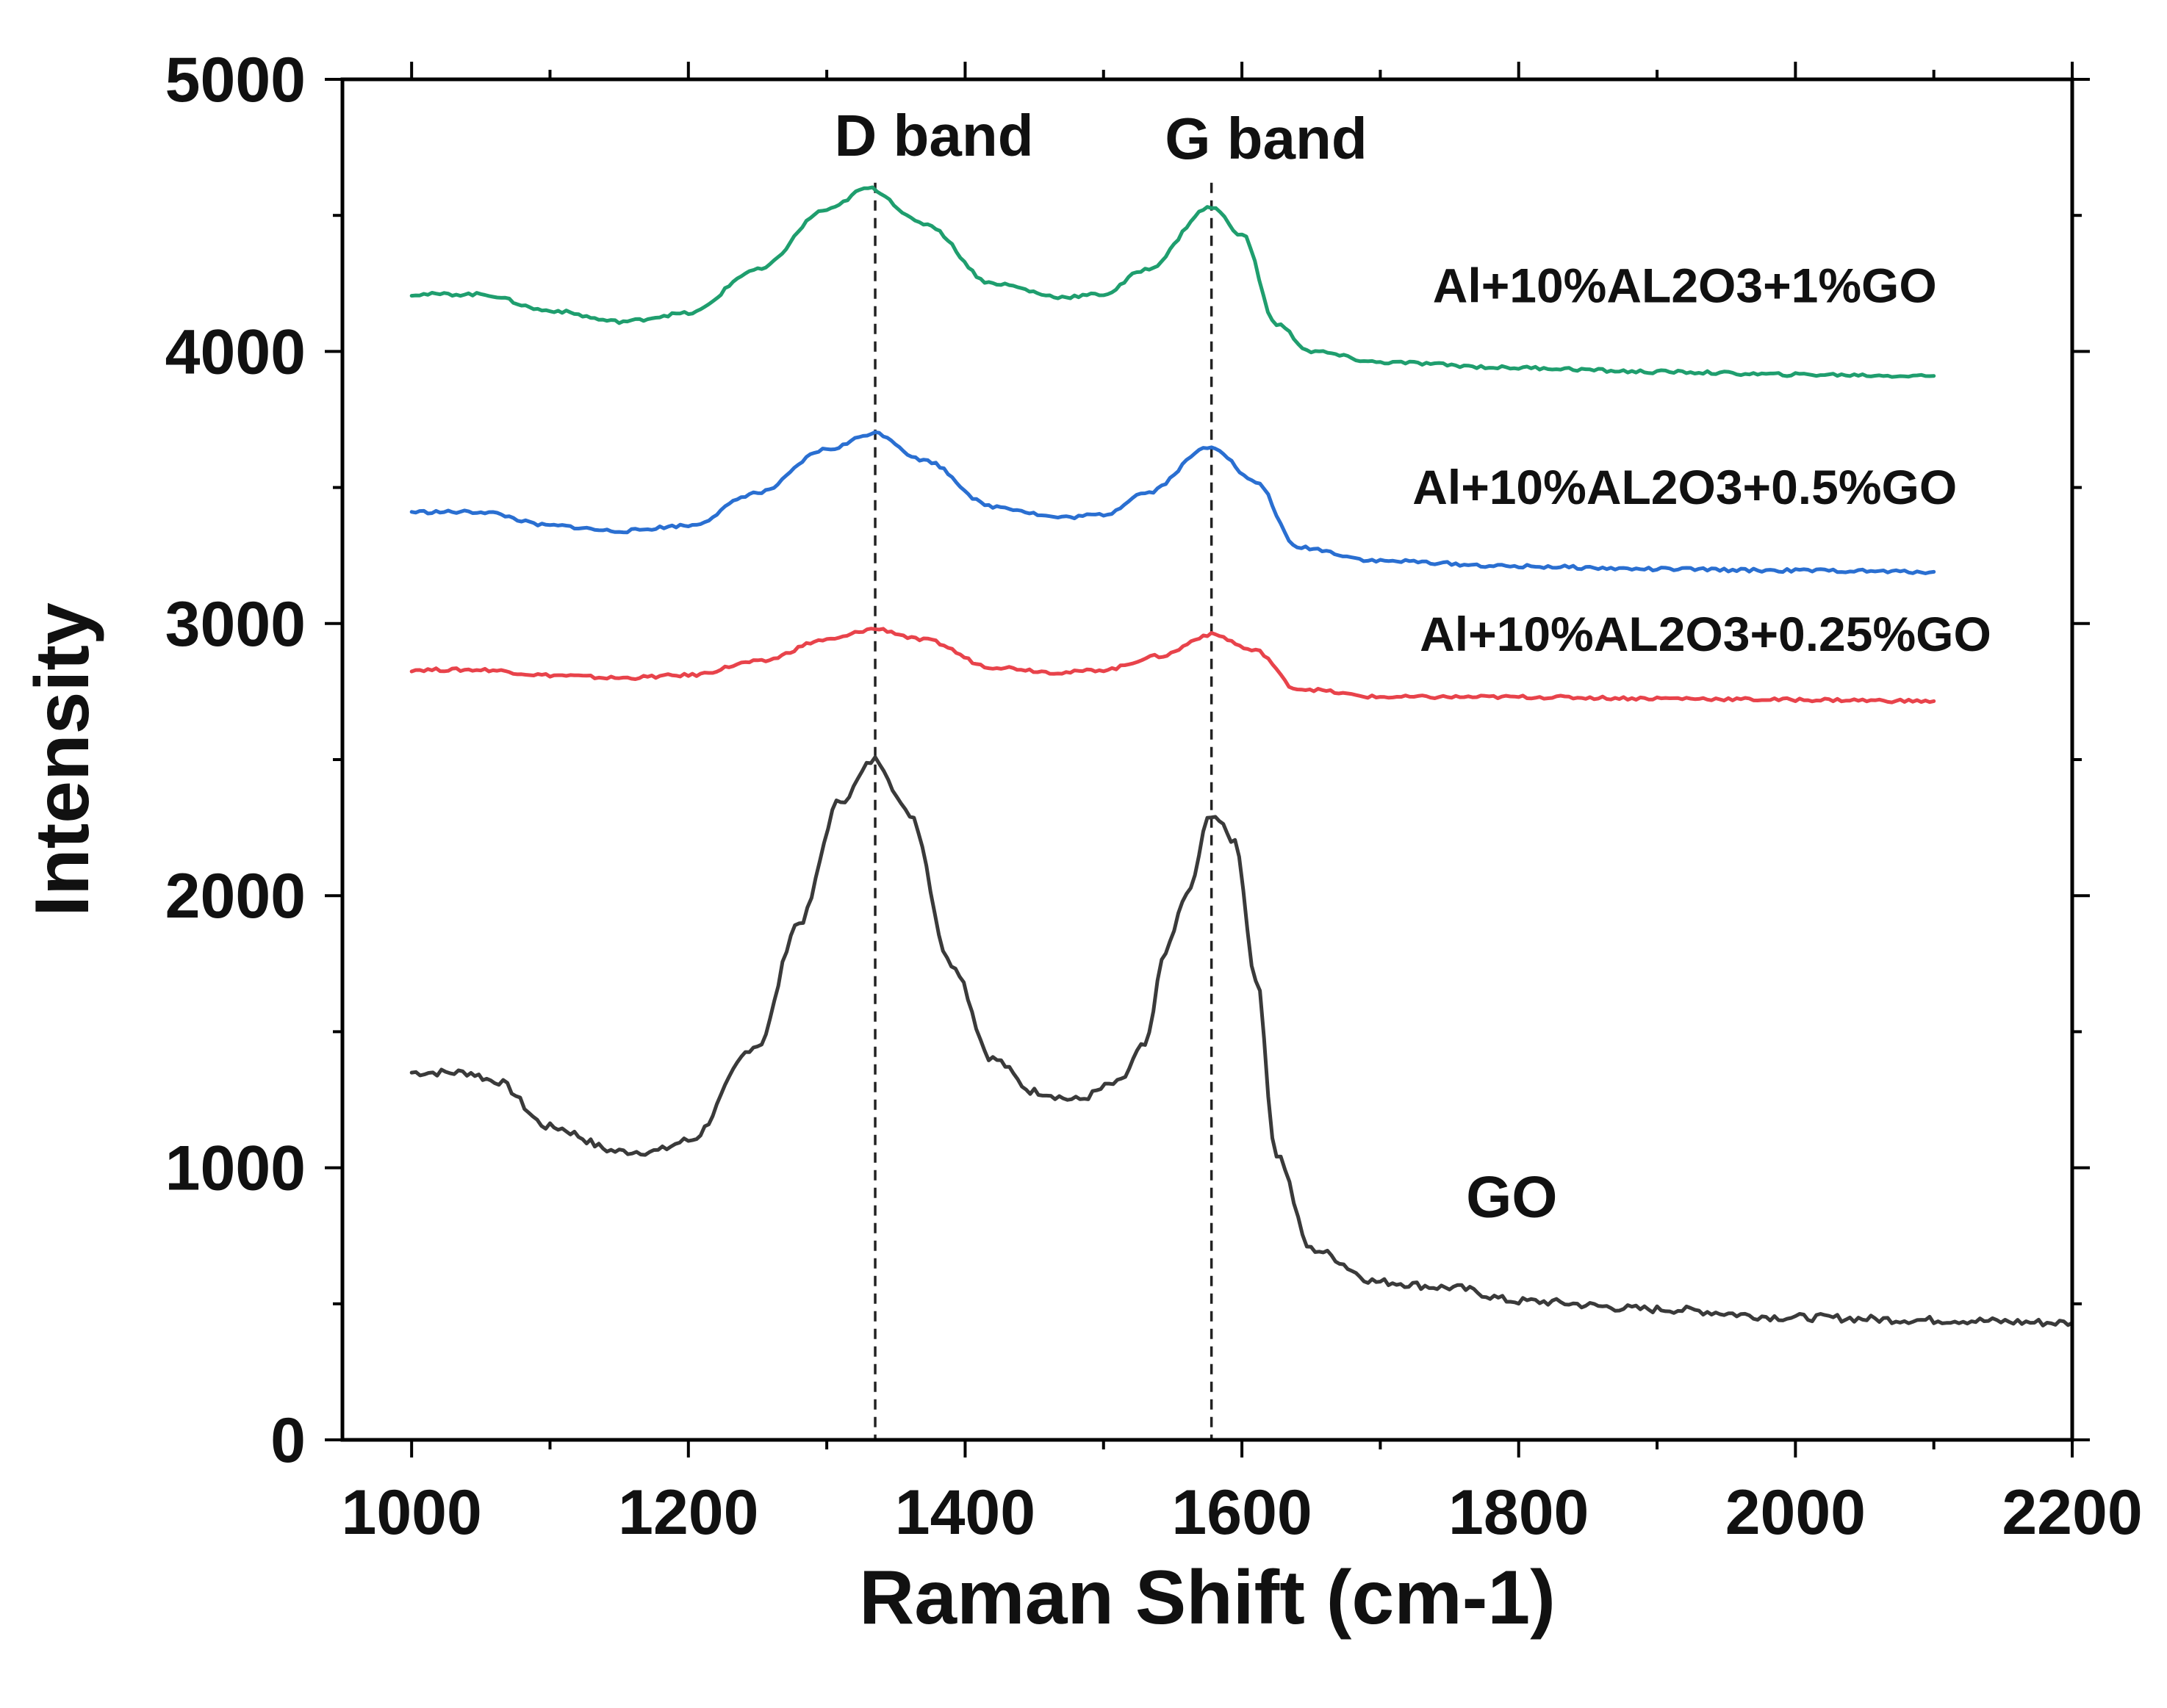 The height and width of the screenshot is (1708, 2167). What do you see at coordinates (688, 1513) in the screenshot?
I see `x-tick-label-1200: 1200` at bounding box center [688, 1513].